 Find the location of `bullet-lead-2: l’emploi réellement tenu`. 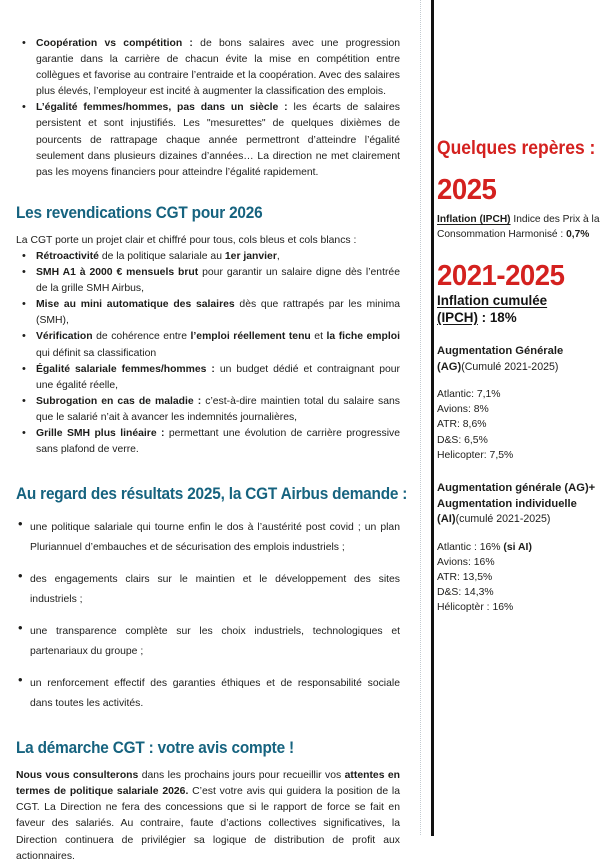

bullet-lead-2: l’emploi réellement tenu is located at coordinates (250, 337).